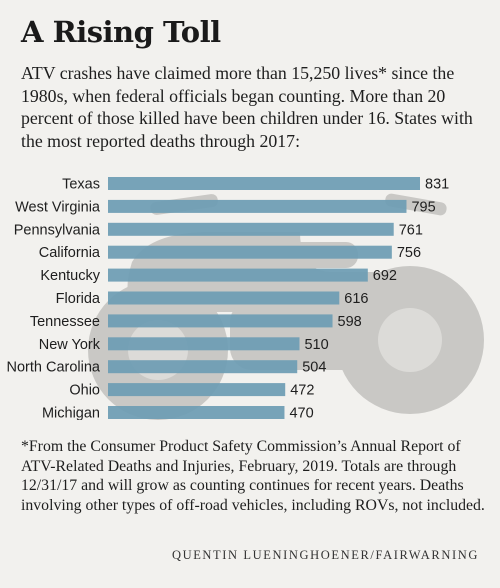 Image resolution: width=500 pixels, height=588 pixels. Describe the element at coordinates (250, 252) in the screenshot. I see `bar-california` at that location.